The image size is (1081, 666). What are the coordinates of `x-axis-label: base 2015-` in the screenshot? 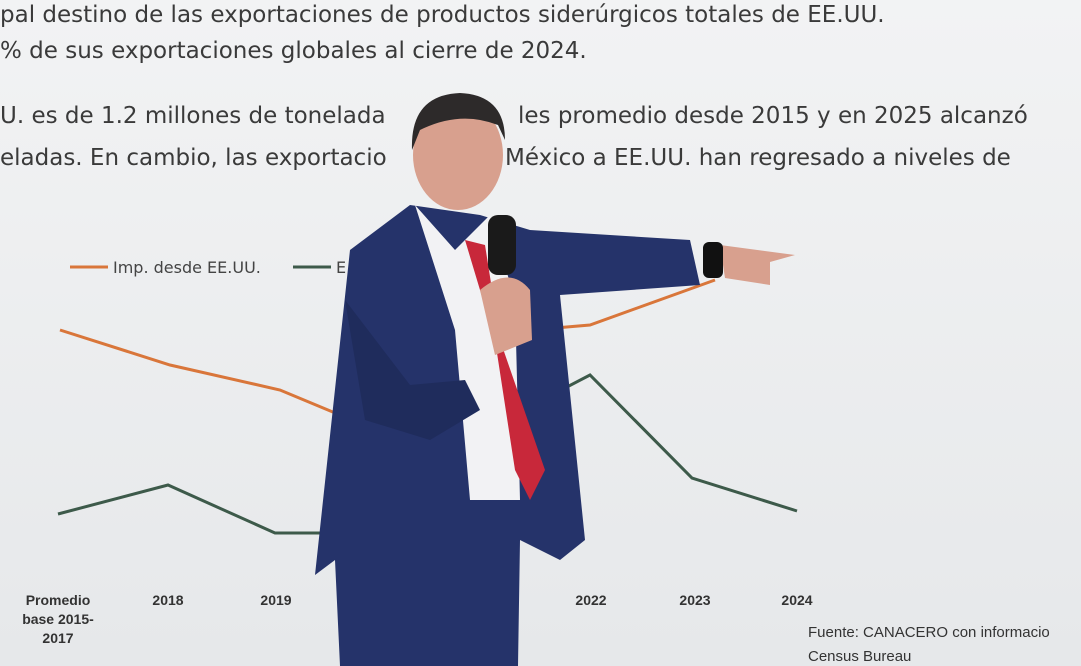 It's located at (58, 619).